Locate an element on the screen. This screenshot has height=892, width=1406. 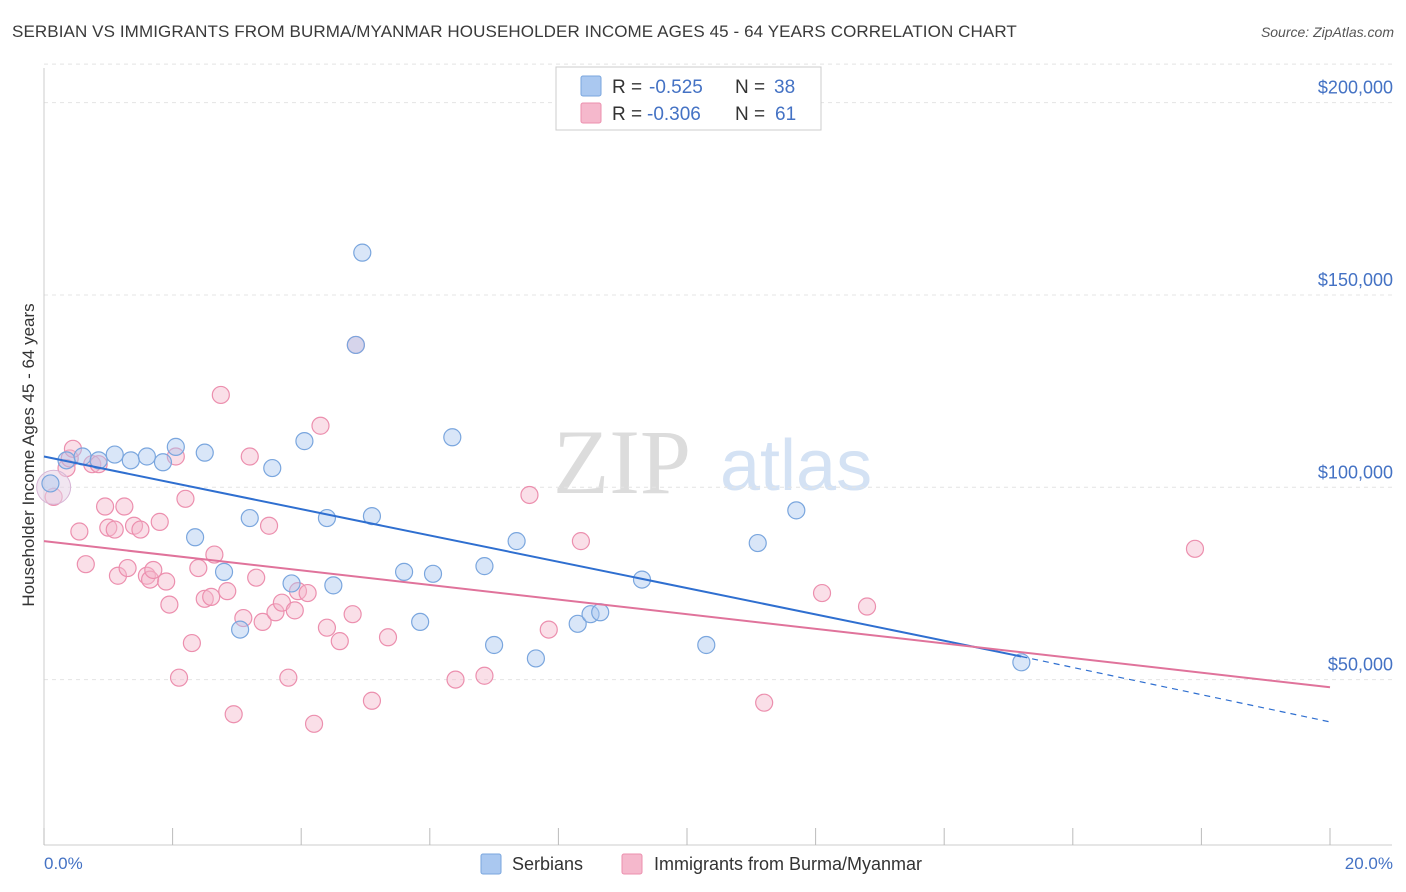
stats-r-label-burma: R = is located at coordinates (627, 114).